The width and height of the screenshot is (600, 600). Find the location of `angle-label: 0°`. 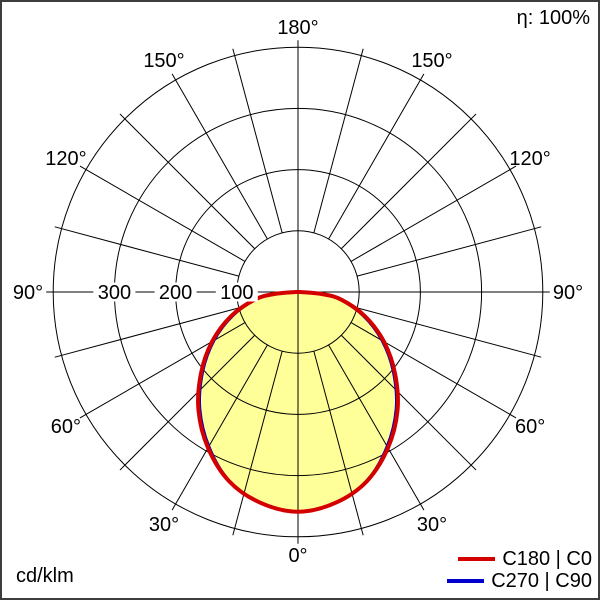

angle-label: 0° is located at coordinates (297, 556).